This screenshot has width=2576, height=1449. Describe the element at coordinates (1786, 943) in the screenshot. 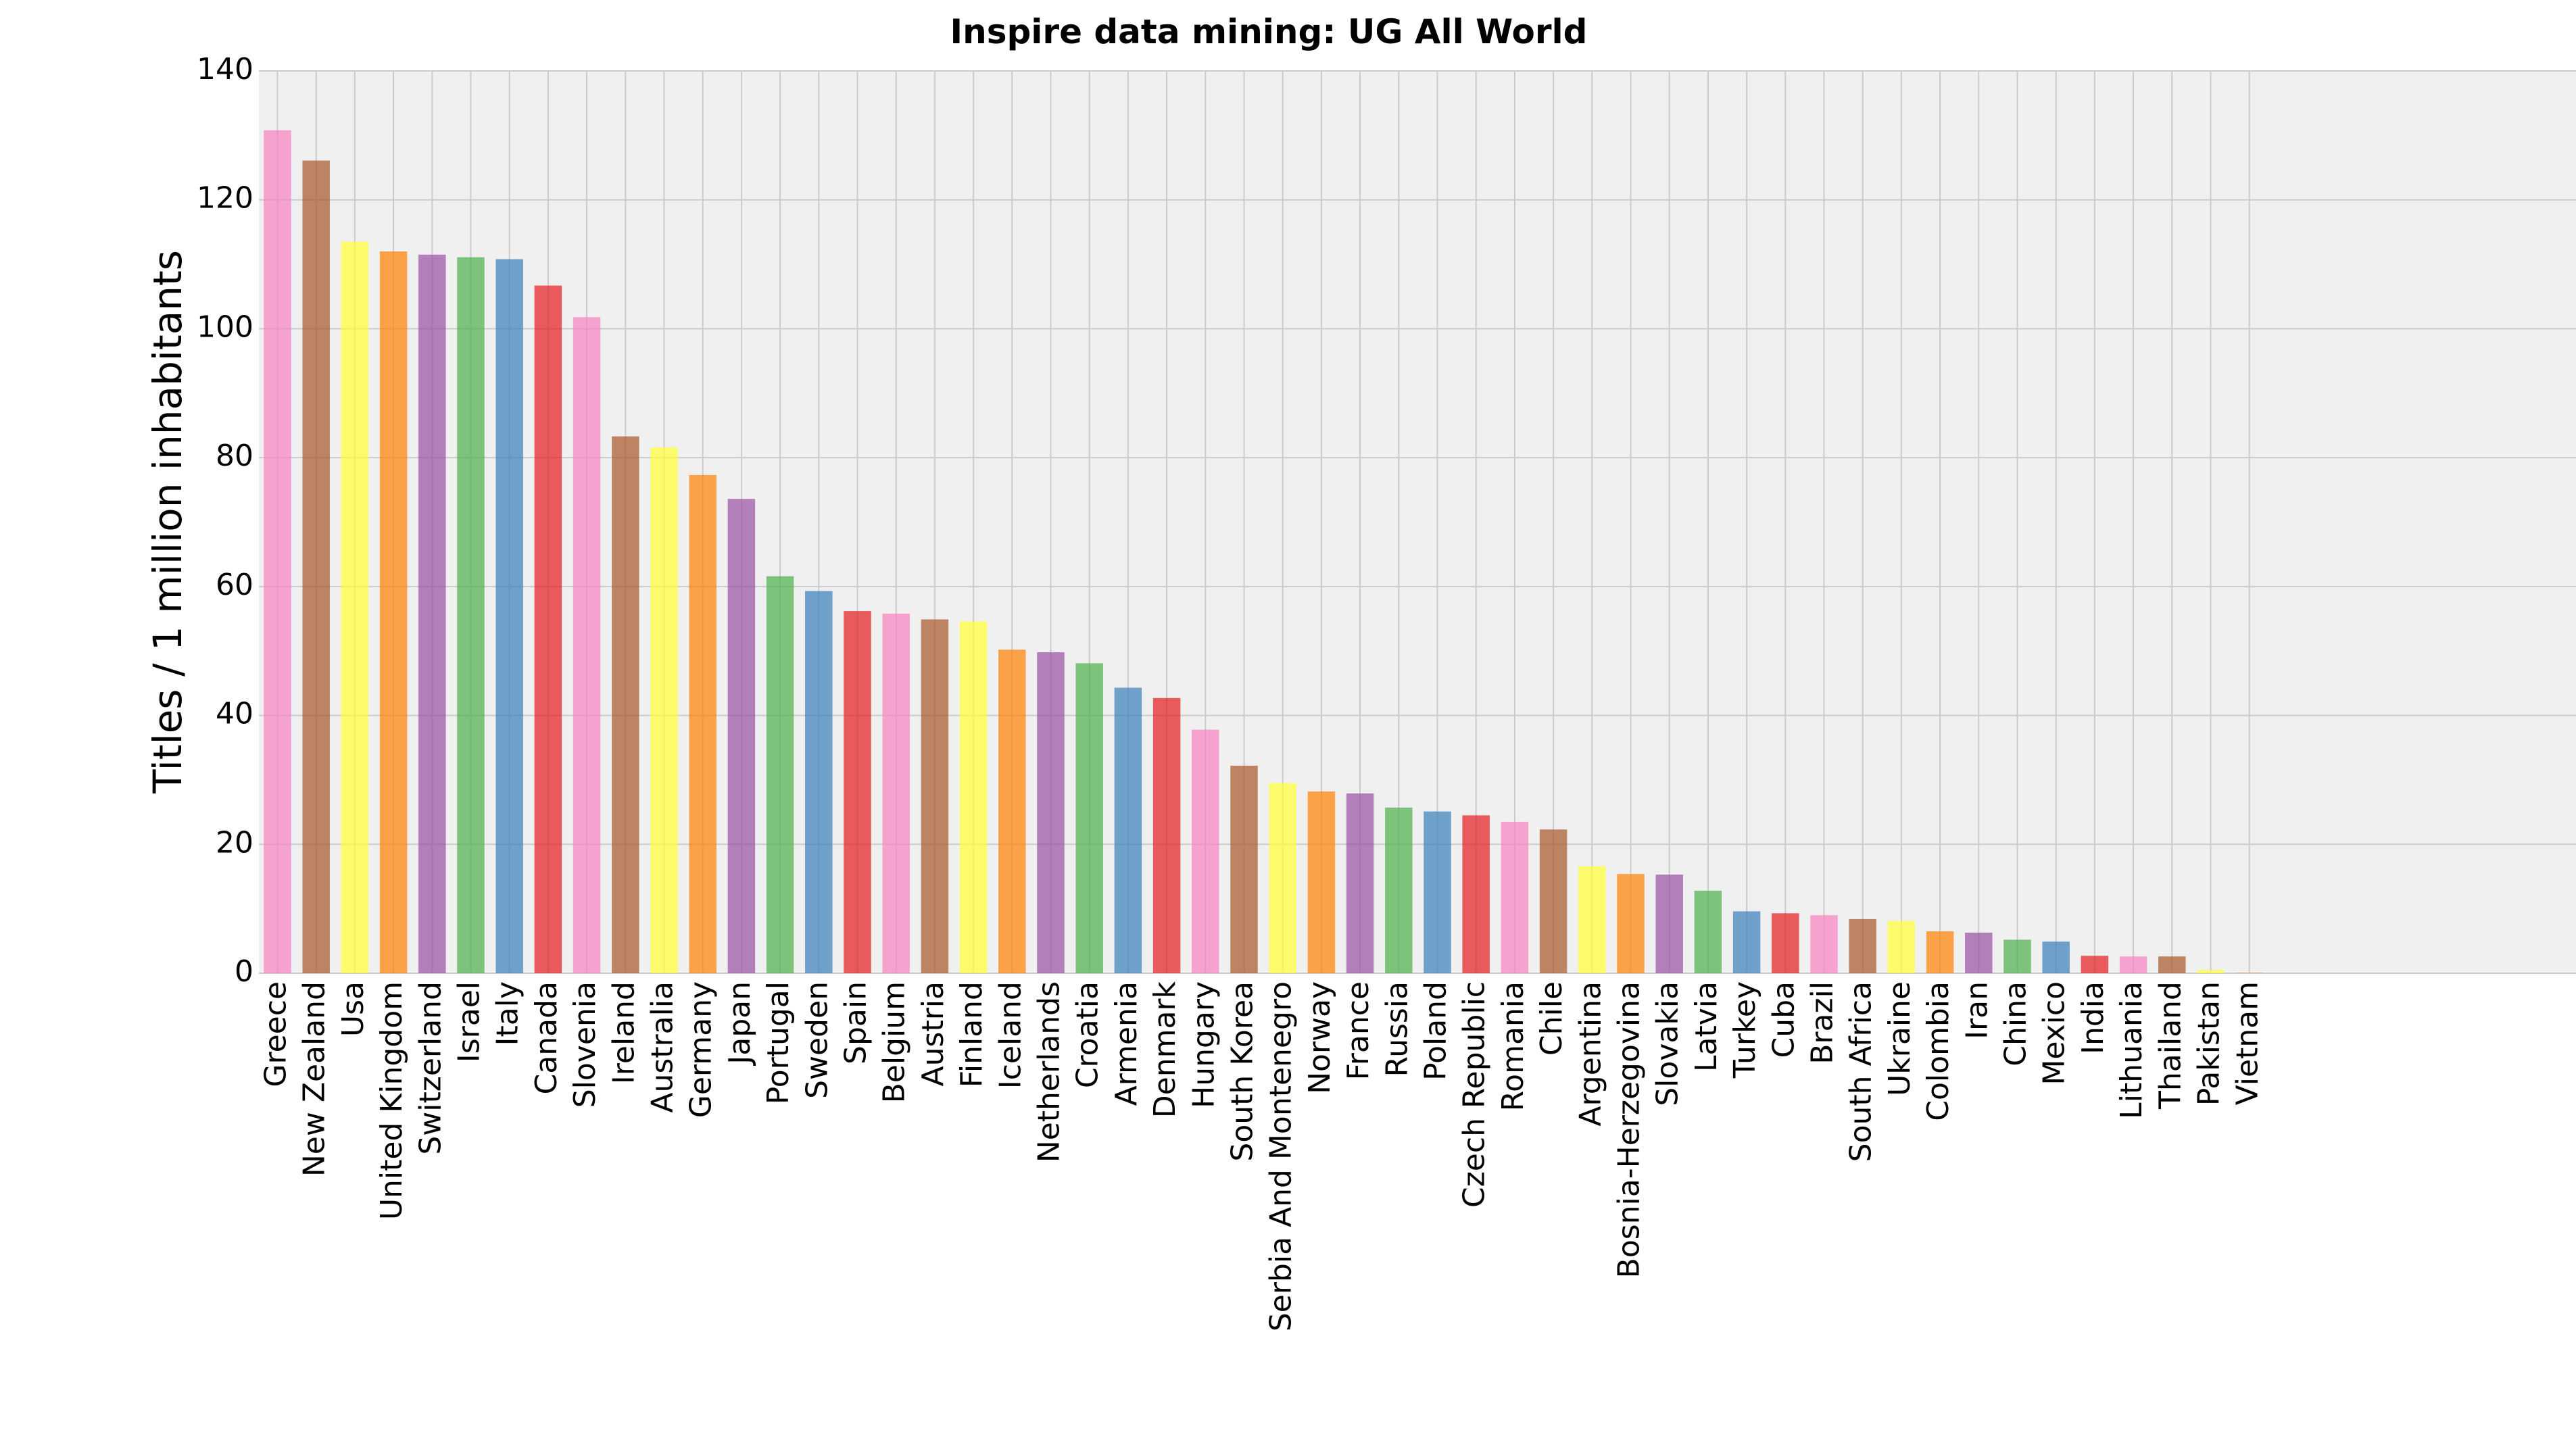

I see `bar-cuba` at that location.